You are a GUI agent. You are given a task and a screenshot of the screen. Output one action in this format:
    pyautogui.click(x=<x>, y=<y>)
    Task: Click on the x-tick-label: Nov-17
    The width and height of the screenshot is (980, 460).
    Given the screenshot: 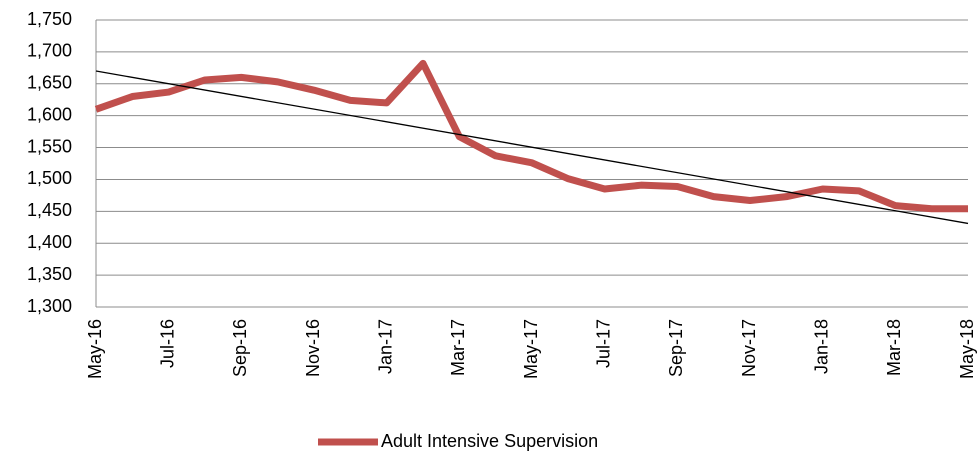 What is the action you would take?
    pyautogui.click(x=749, y=348)
    